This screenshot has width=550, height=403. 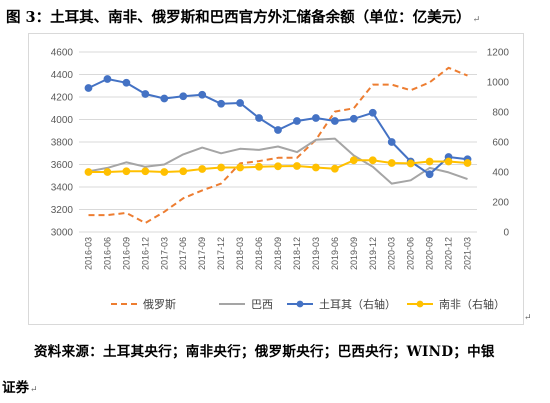 What do you see at coordinates (62, 120) in the screenshot?
I see `y-left-tick-label: 4000` at bounding box center [62, 120].